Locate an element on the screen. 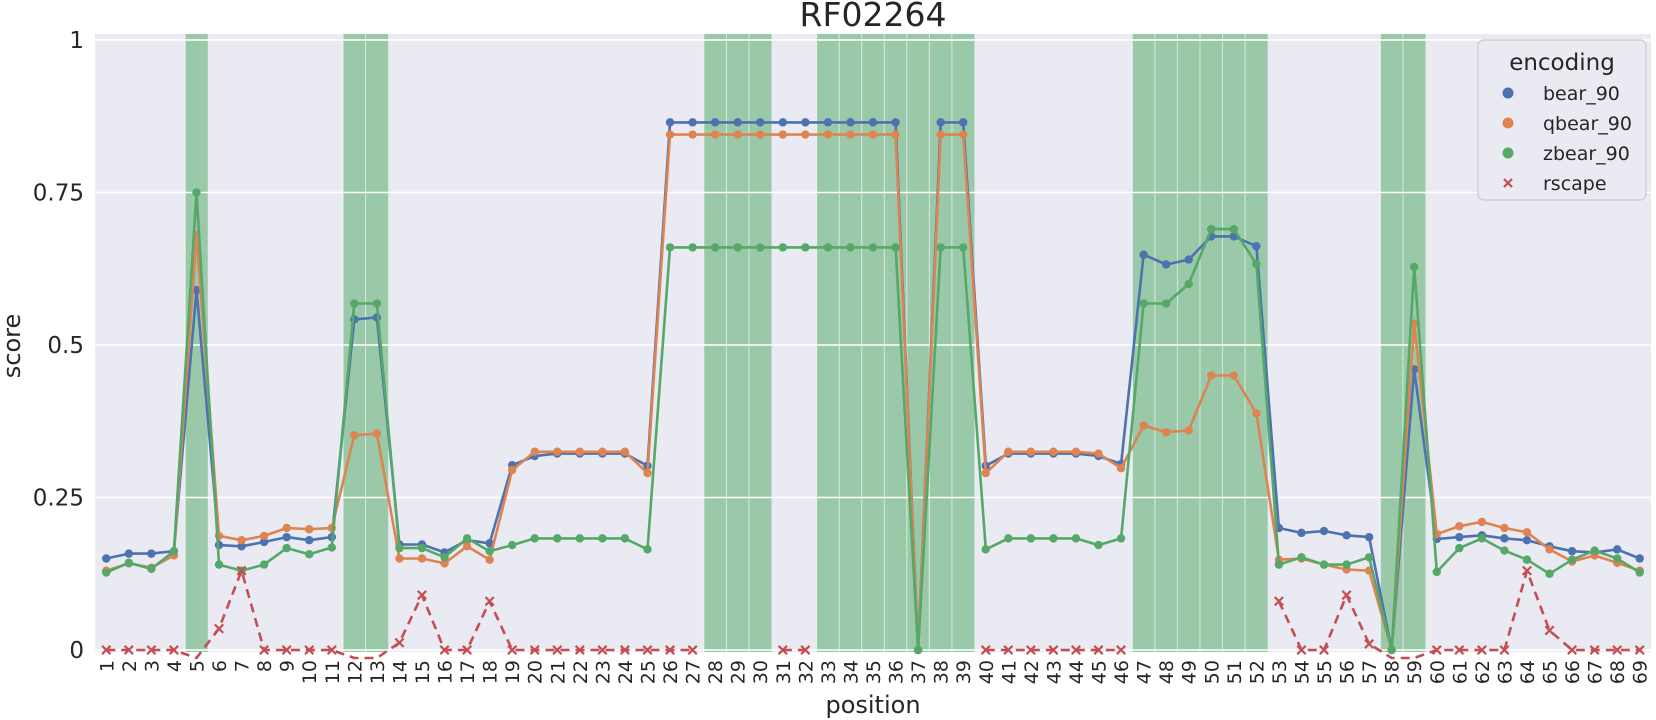 The width and height of the screenshot is (1656, 720). x-tick-label: 67 is located at coordinates (1596, 672).